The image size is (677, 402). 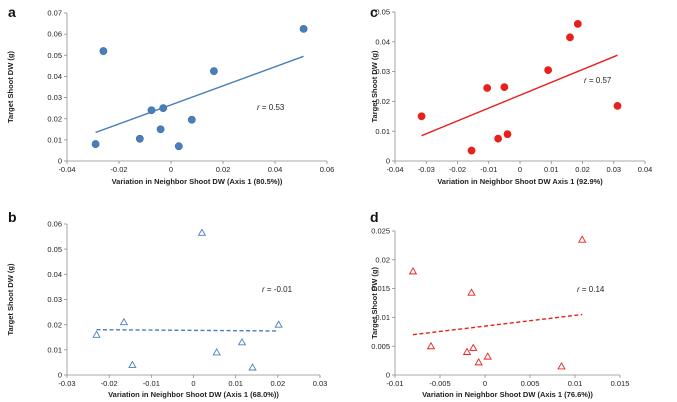 I want to click on r-value: = 0.57, so click(x=599, y=80).